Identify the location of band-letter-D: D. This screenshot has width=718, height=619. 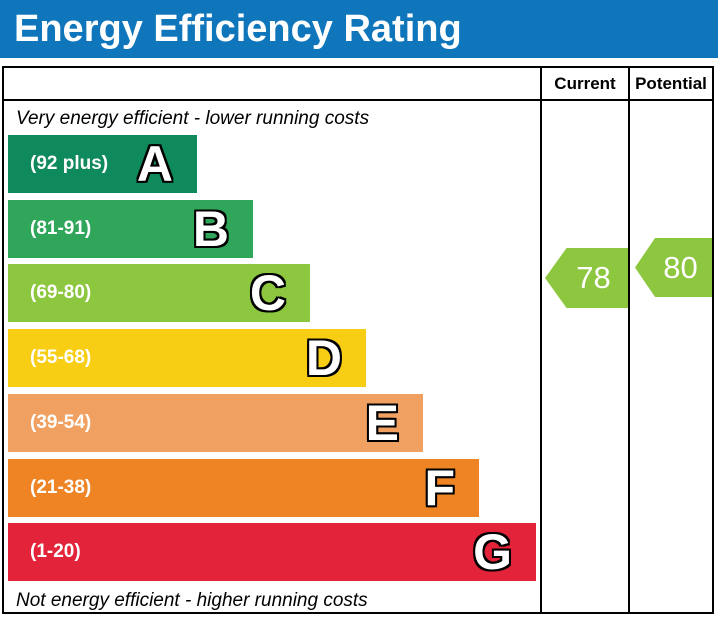
(323, 358).